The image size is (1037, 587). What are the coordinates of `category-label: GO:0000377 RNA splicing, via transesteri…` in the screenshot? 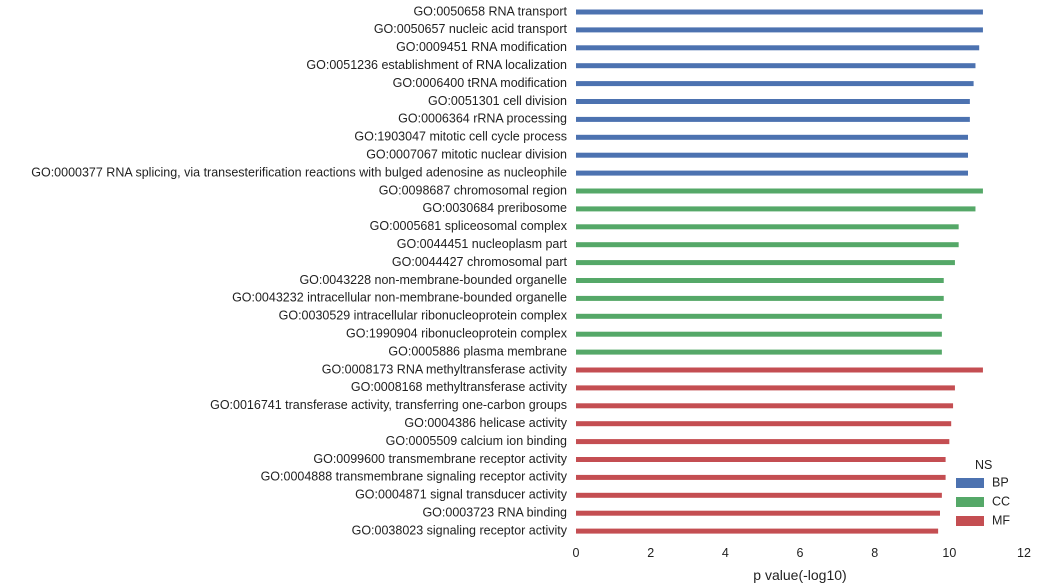 It's located at (299, 172).